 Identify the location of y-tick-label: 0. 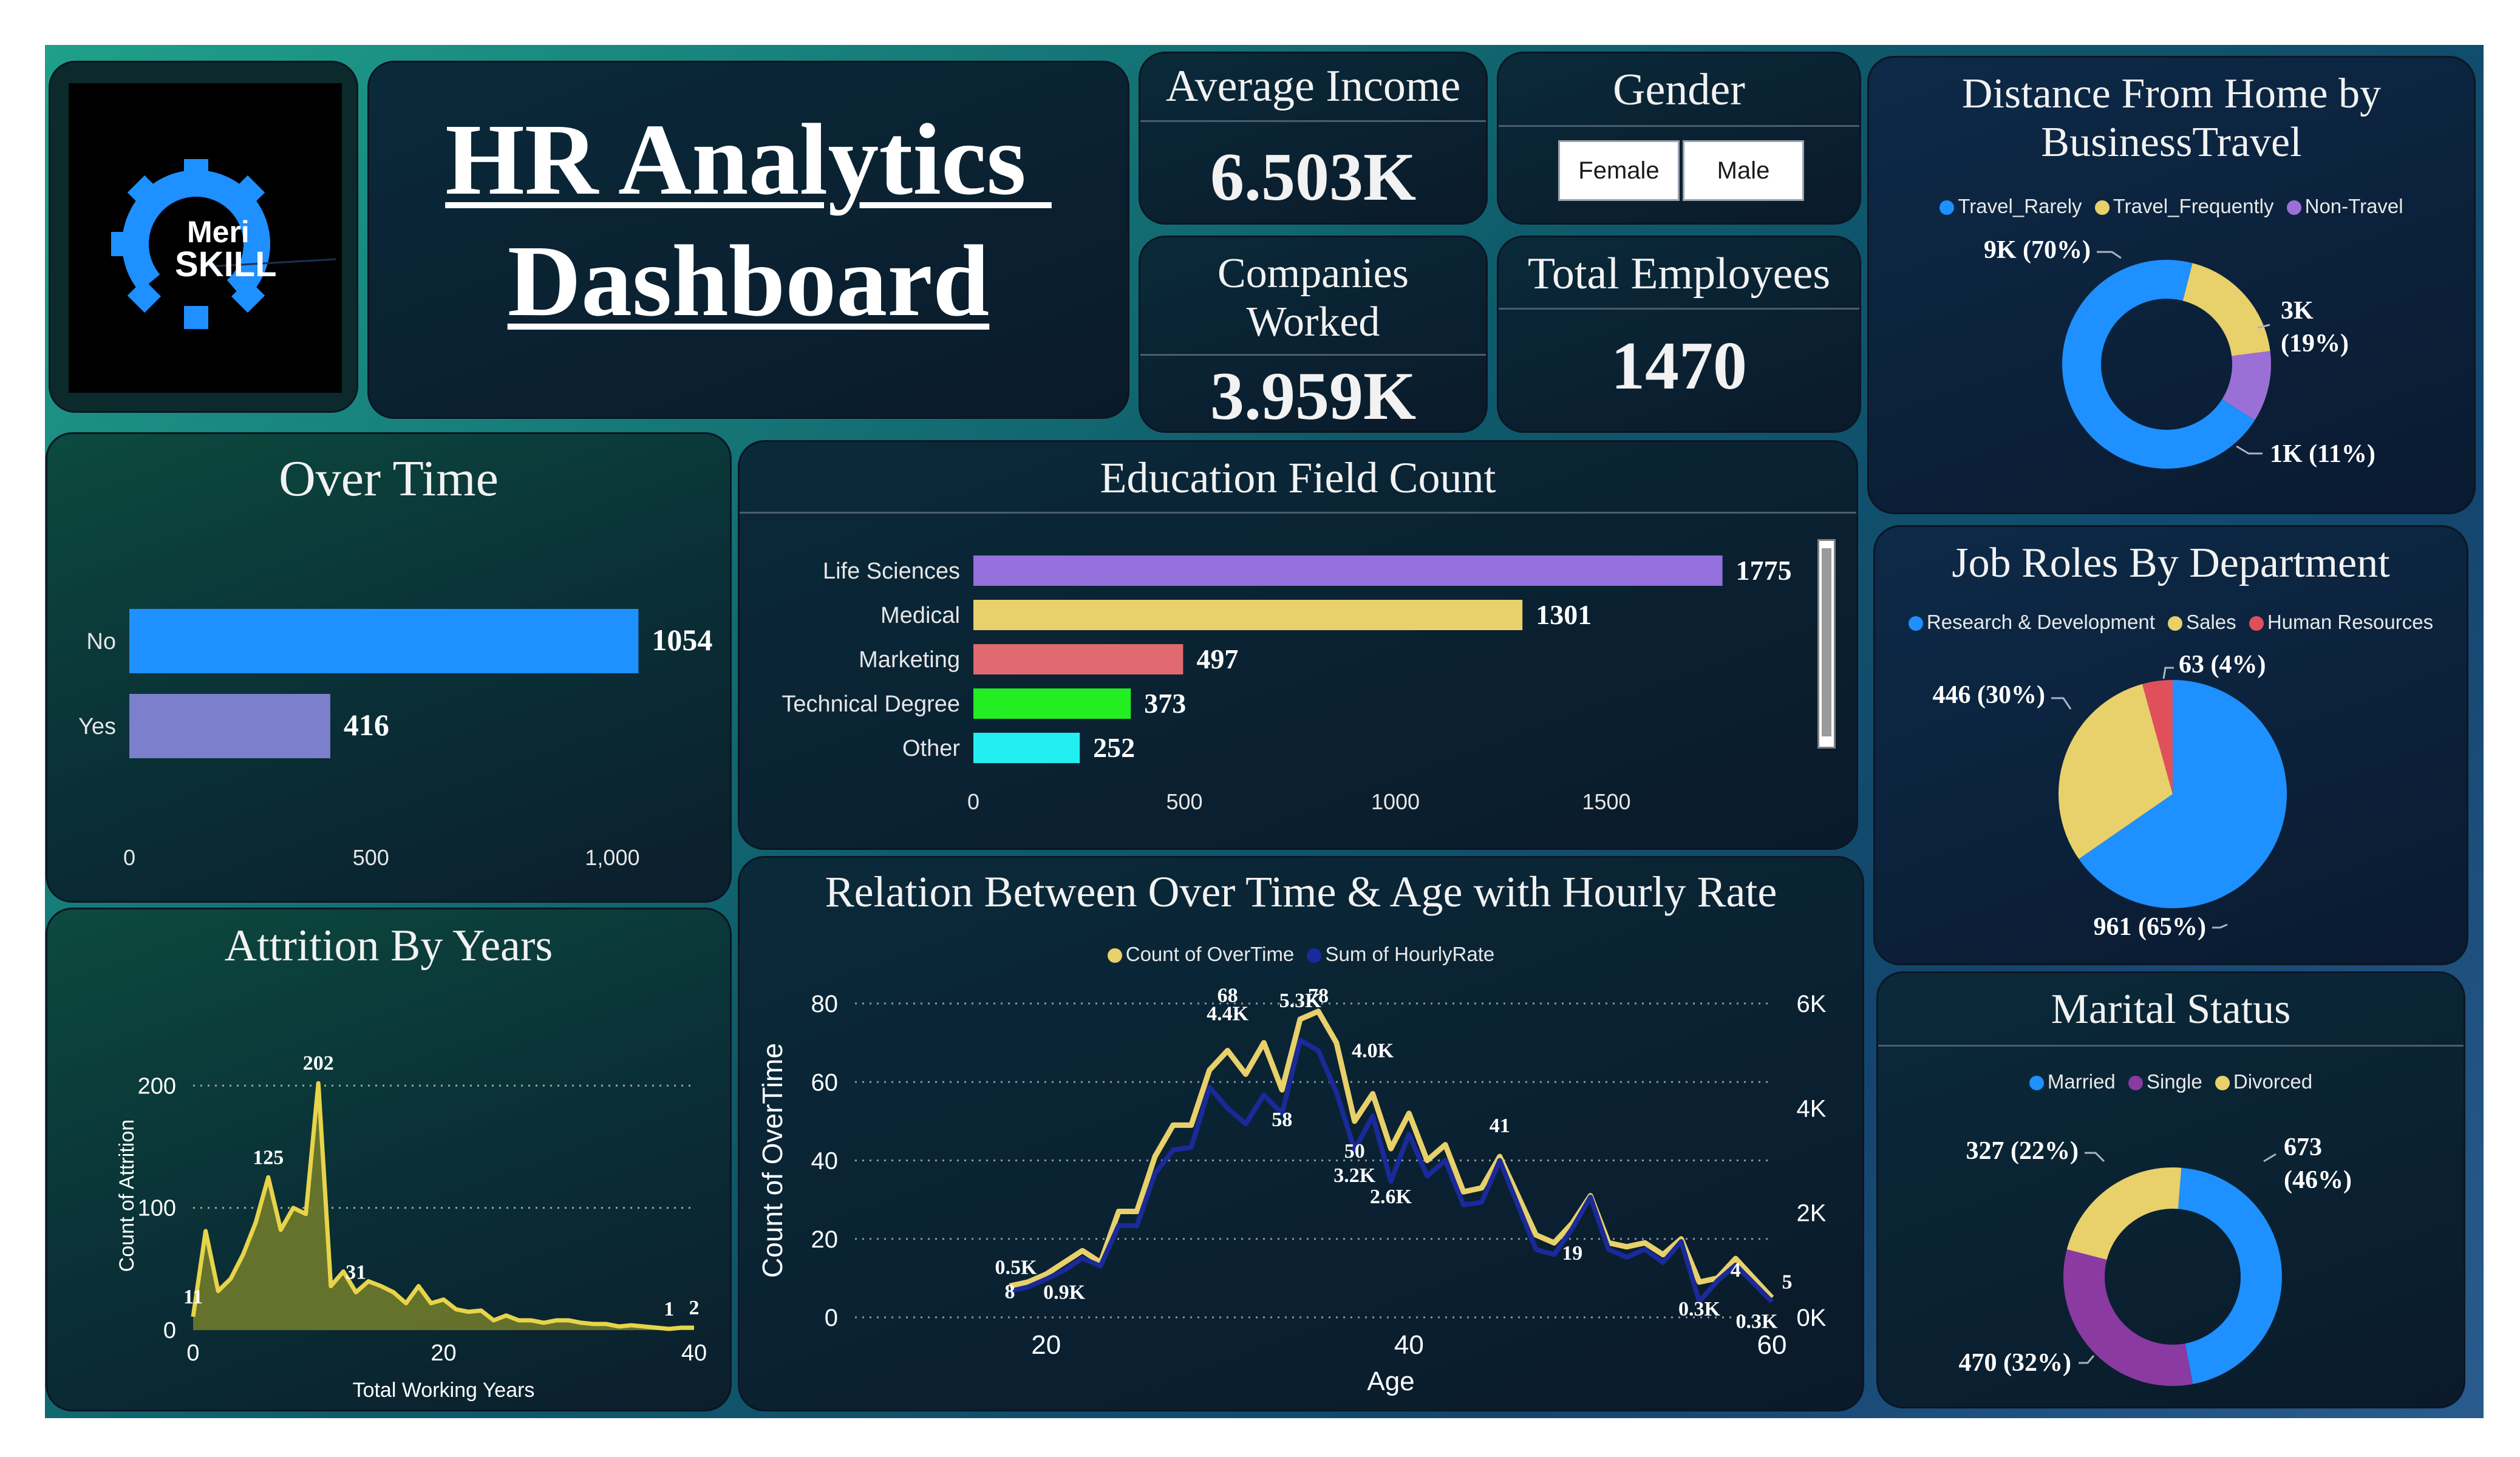
(169, 1330).